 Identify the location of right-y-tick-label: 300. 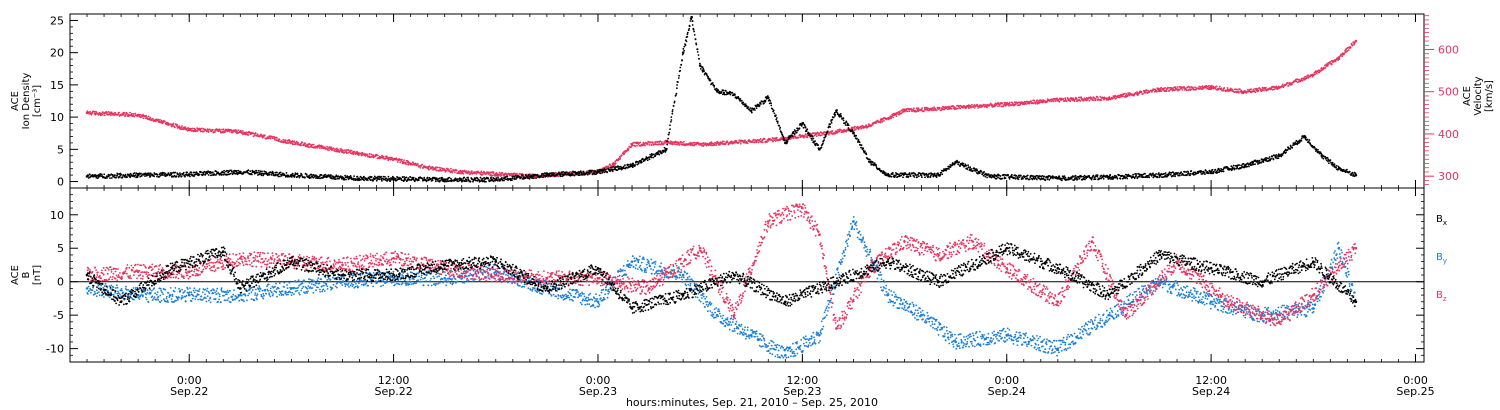
(1448, 176).